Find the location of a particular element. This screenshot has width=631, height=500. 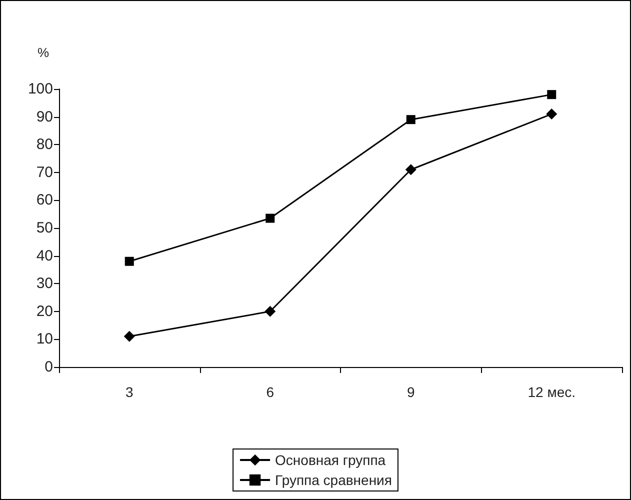

legend-label: Основная группа is located at coordinates (330, 460).